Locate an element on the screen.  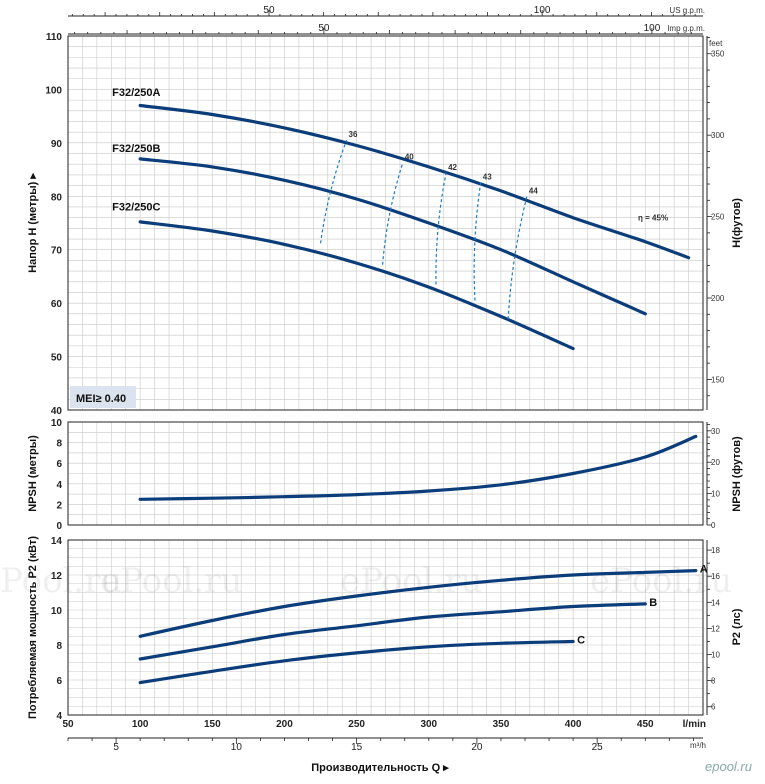
right-tick-label: 12 is located at coordinates (715, 628).